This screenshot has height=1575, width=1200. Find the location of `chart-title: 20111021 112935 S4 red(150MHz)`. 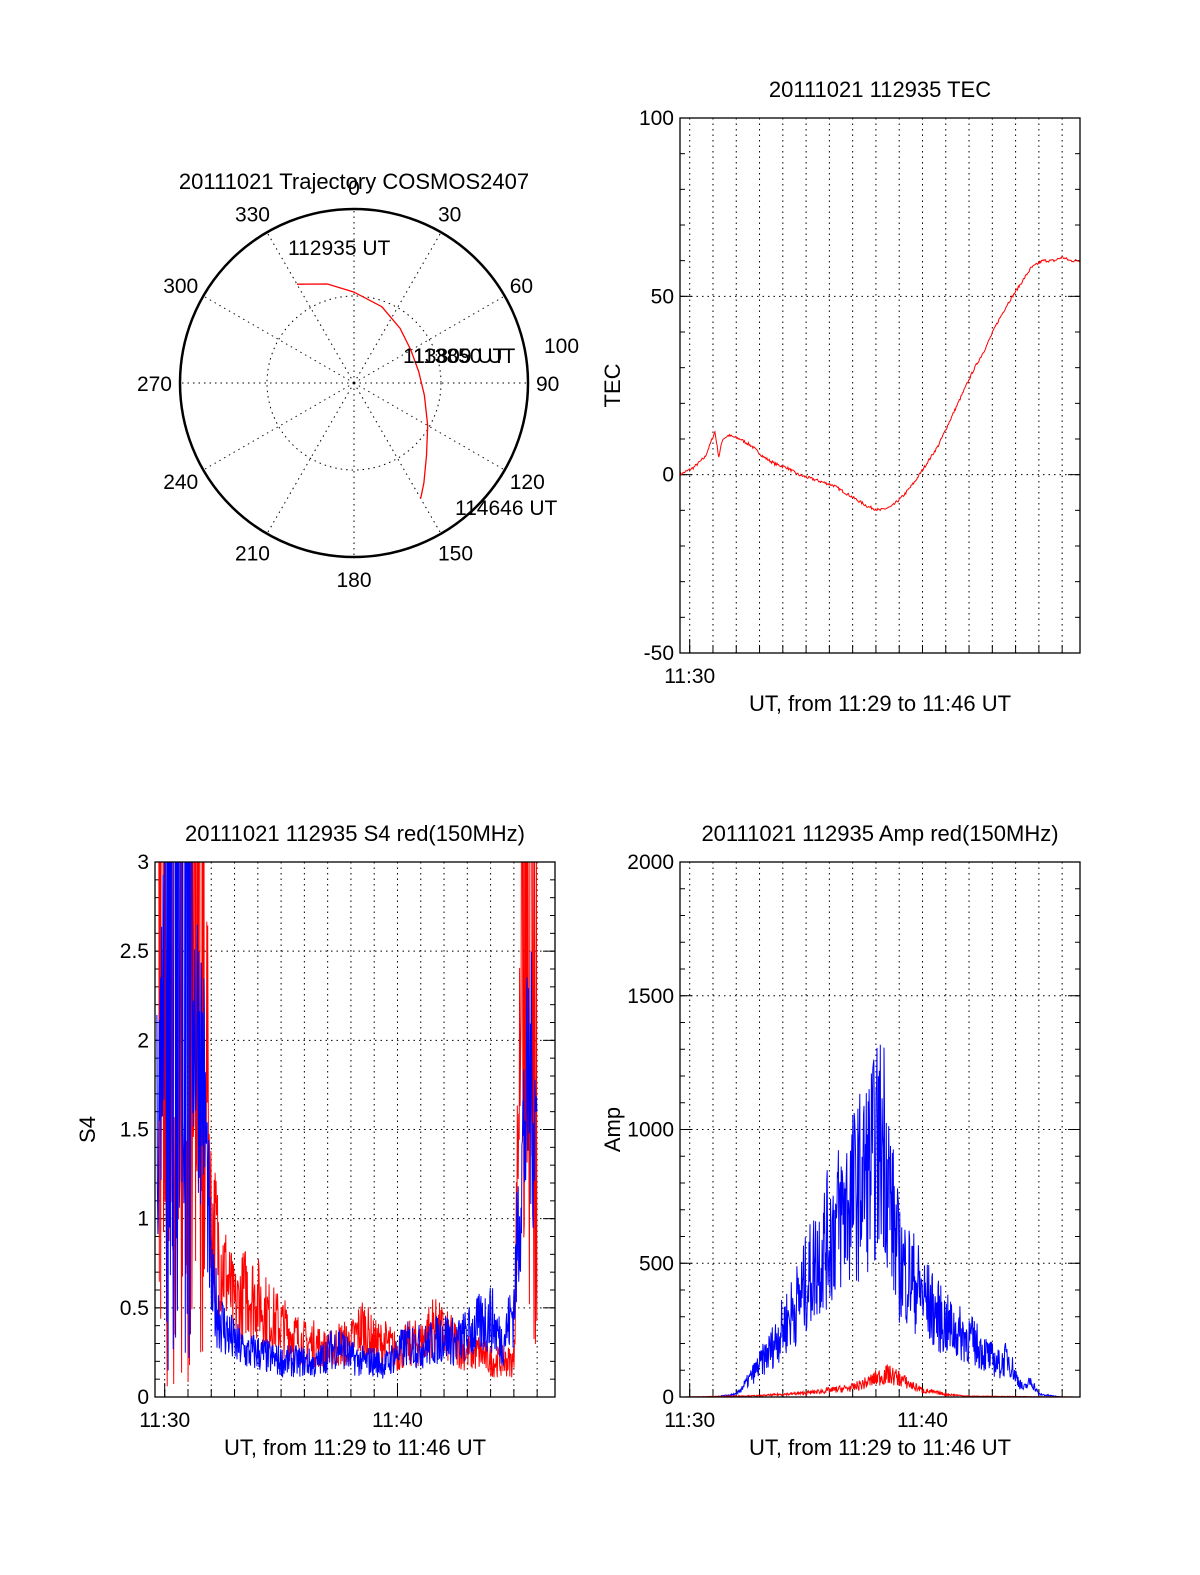

chart-title: 20111021 112935 S4 red(150MHz) is located at coordinates (355, 833).